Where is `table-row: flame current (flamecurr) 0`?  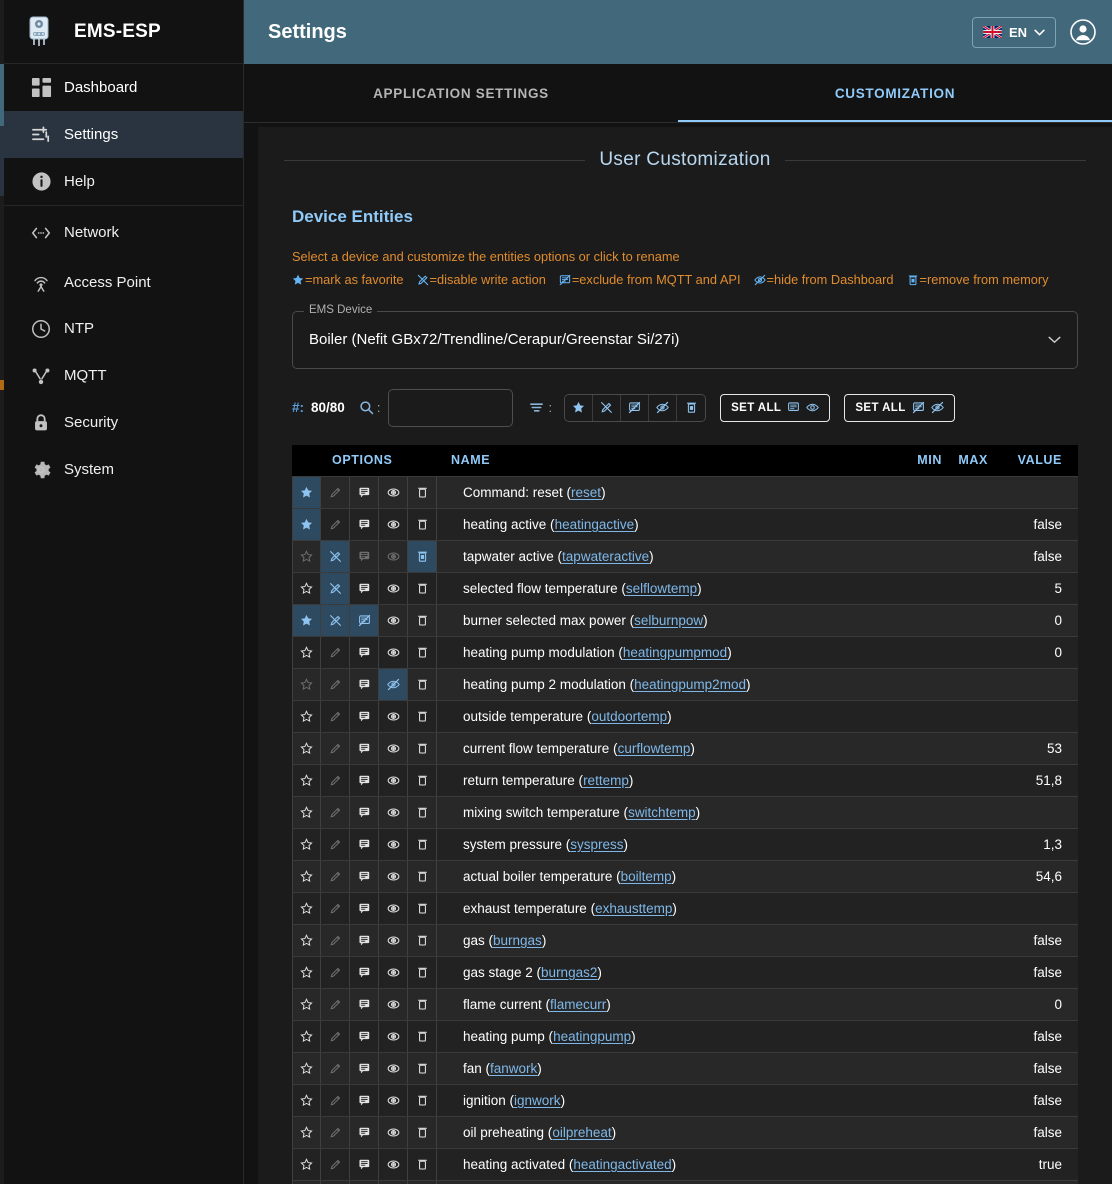 table-row: flame current (flamecurr) 0 is located at coordinates (685, 1004).